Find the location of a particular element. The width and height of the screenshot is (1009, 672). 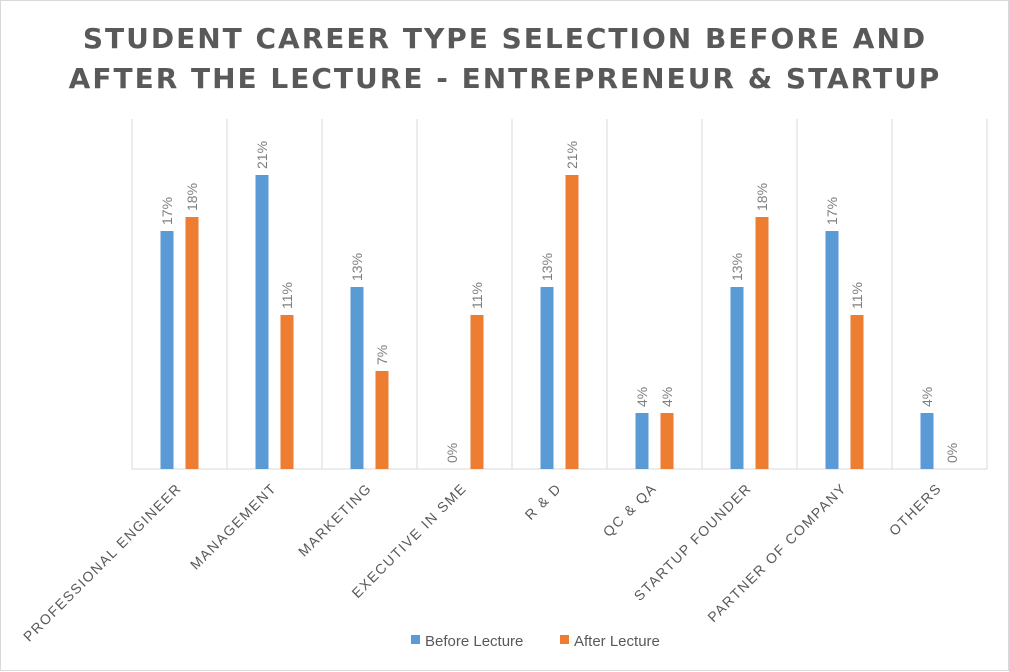

bar-before-lecture-marketing is located at coordinates (357, 378).